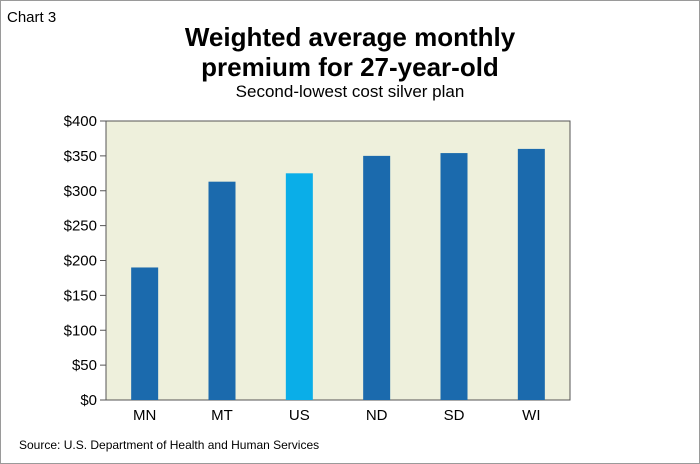 The image size is (700, 464). I want to click on chart-subtitle: Second-lowest cost silver plan, so click(350, 91).